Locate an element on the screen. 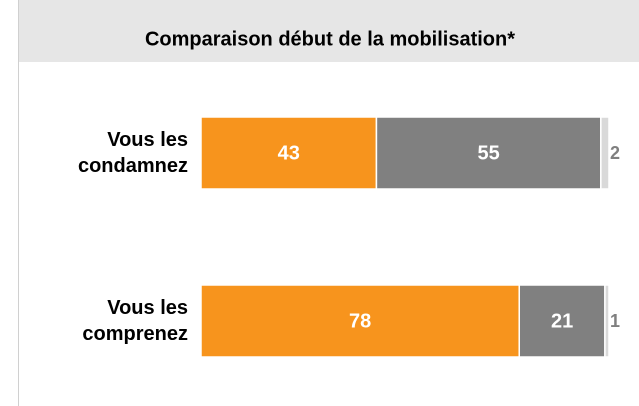 This screenshot has height=406, width=639. chart-title: Comparaison début de la mobilisation* is located at coordinates (330, 39).